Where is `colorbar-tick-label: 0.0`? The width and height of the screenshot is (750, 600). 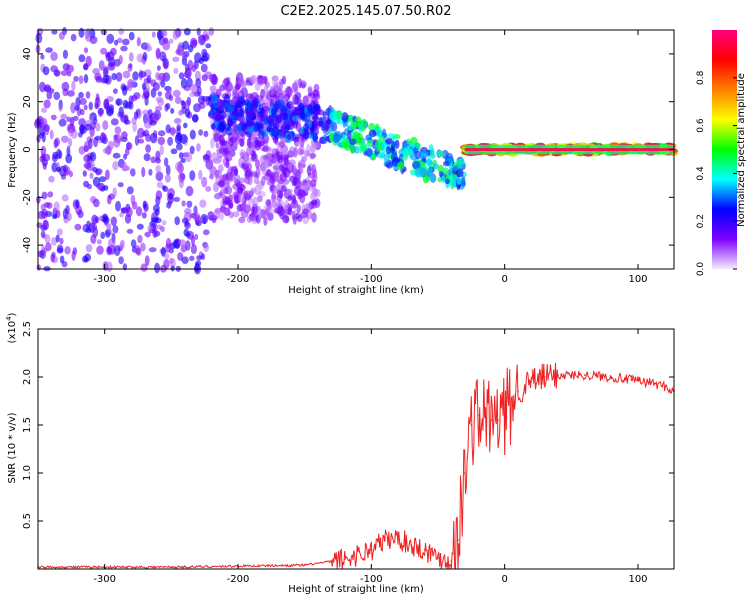
colorbar-tick-label: 0.0 is located at coordinates (701, 269).